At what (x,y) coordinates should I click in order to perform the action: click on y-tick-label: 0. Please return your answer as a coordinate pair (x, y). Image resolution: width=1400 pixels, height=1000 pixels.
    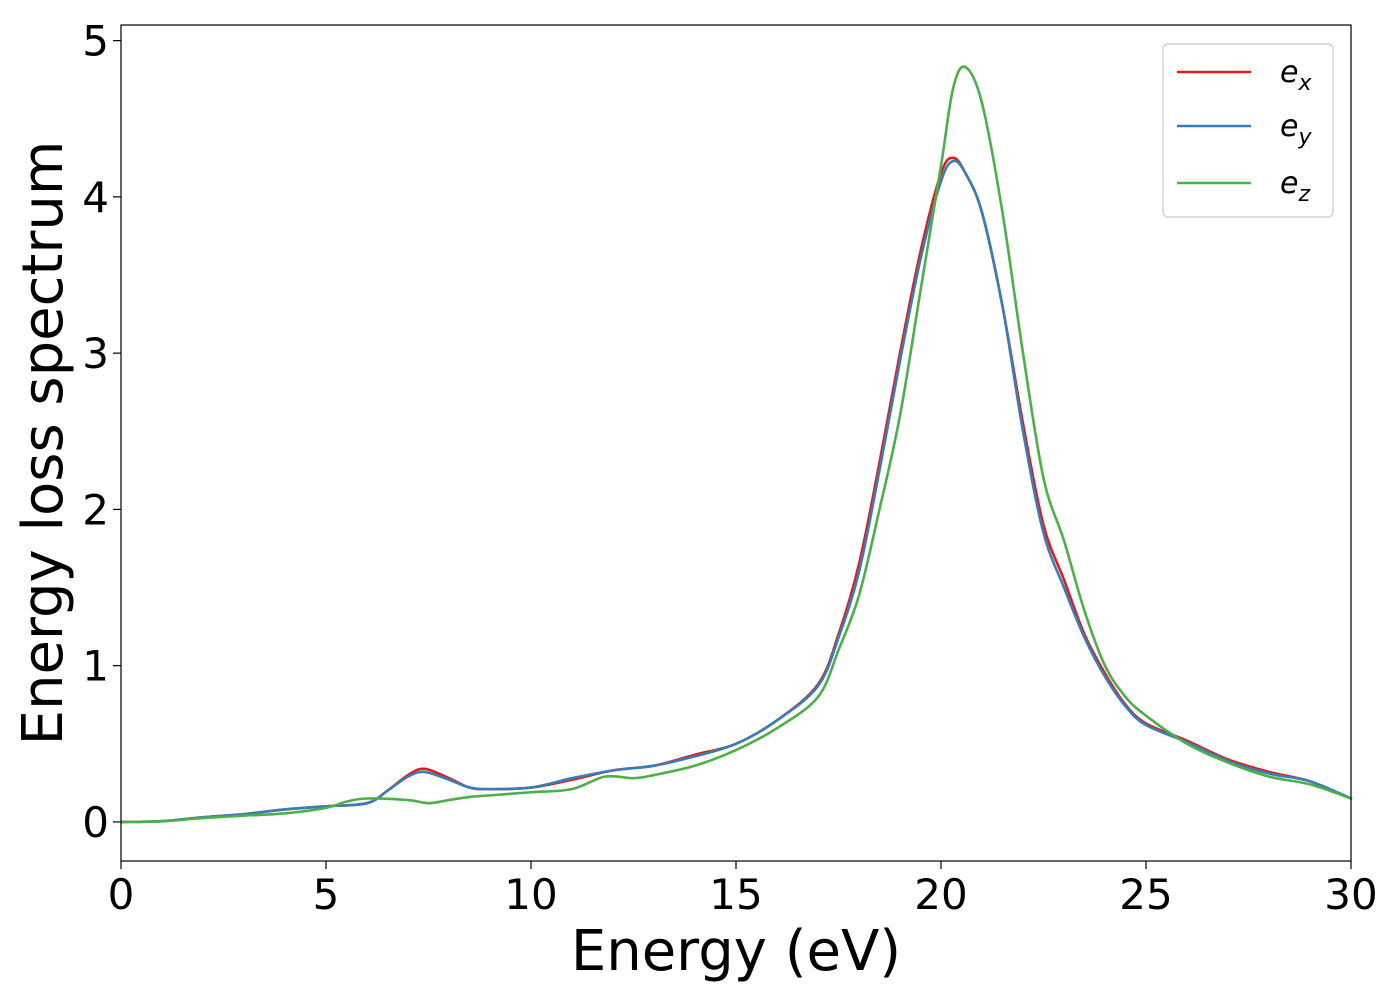
    Looking at the image, I should click on (95, 822).